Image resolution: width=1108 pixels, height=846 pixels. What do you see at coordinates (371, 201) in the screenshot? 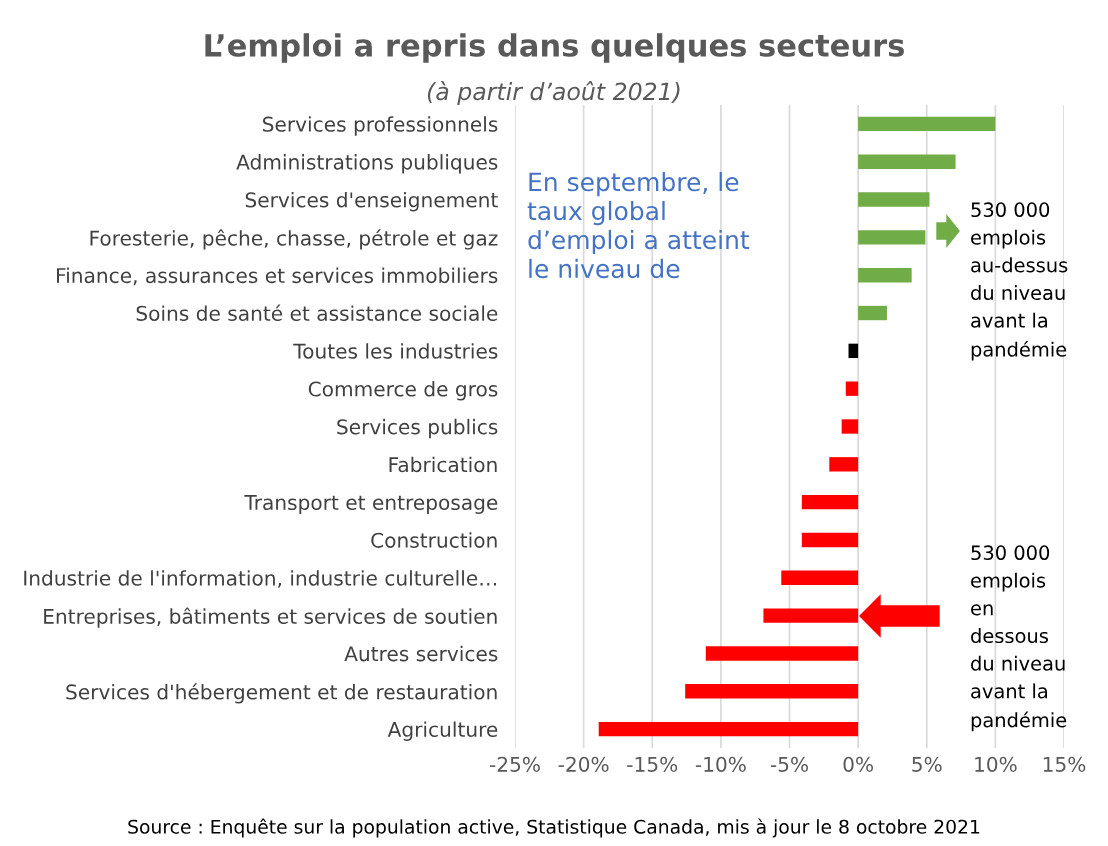
I see `y-tick-label: Services d'enseignement` at bounding box center [371, 201].